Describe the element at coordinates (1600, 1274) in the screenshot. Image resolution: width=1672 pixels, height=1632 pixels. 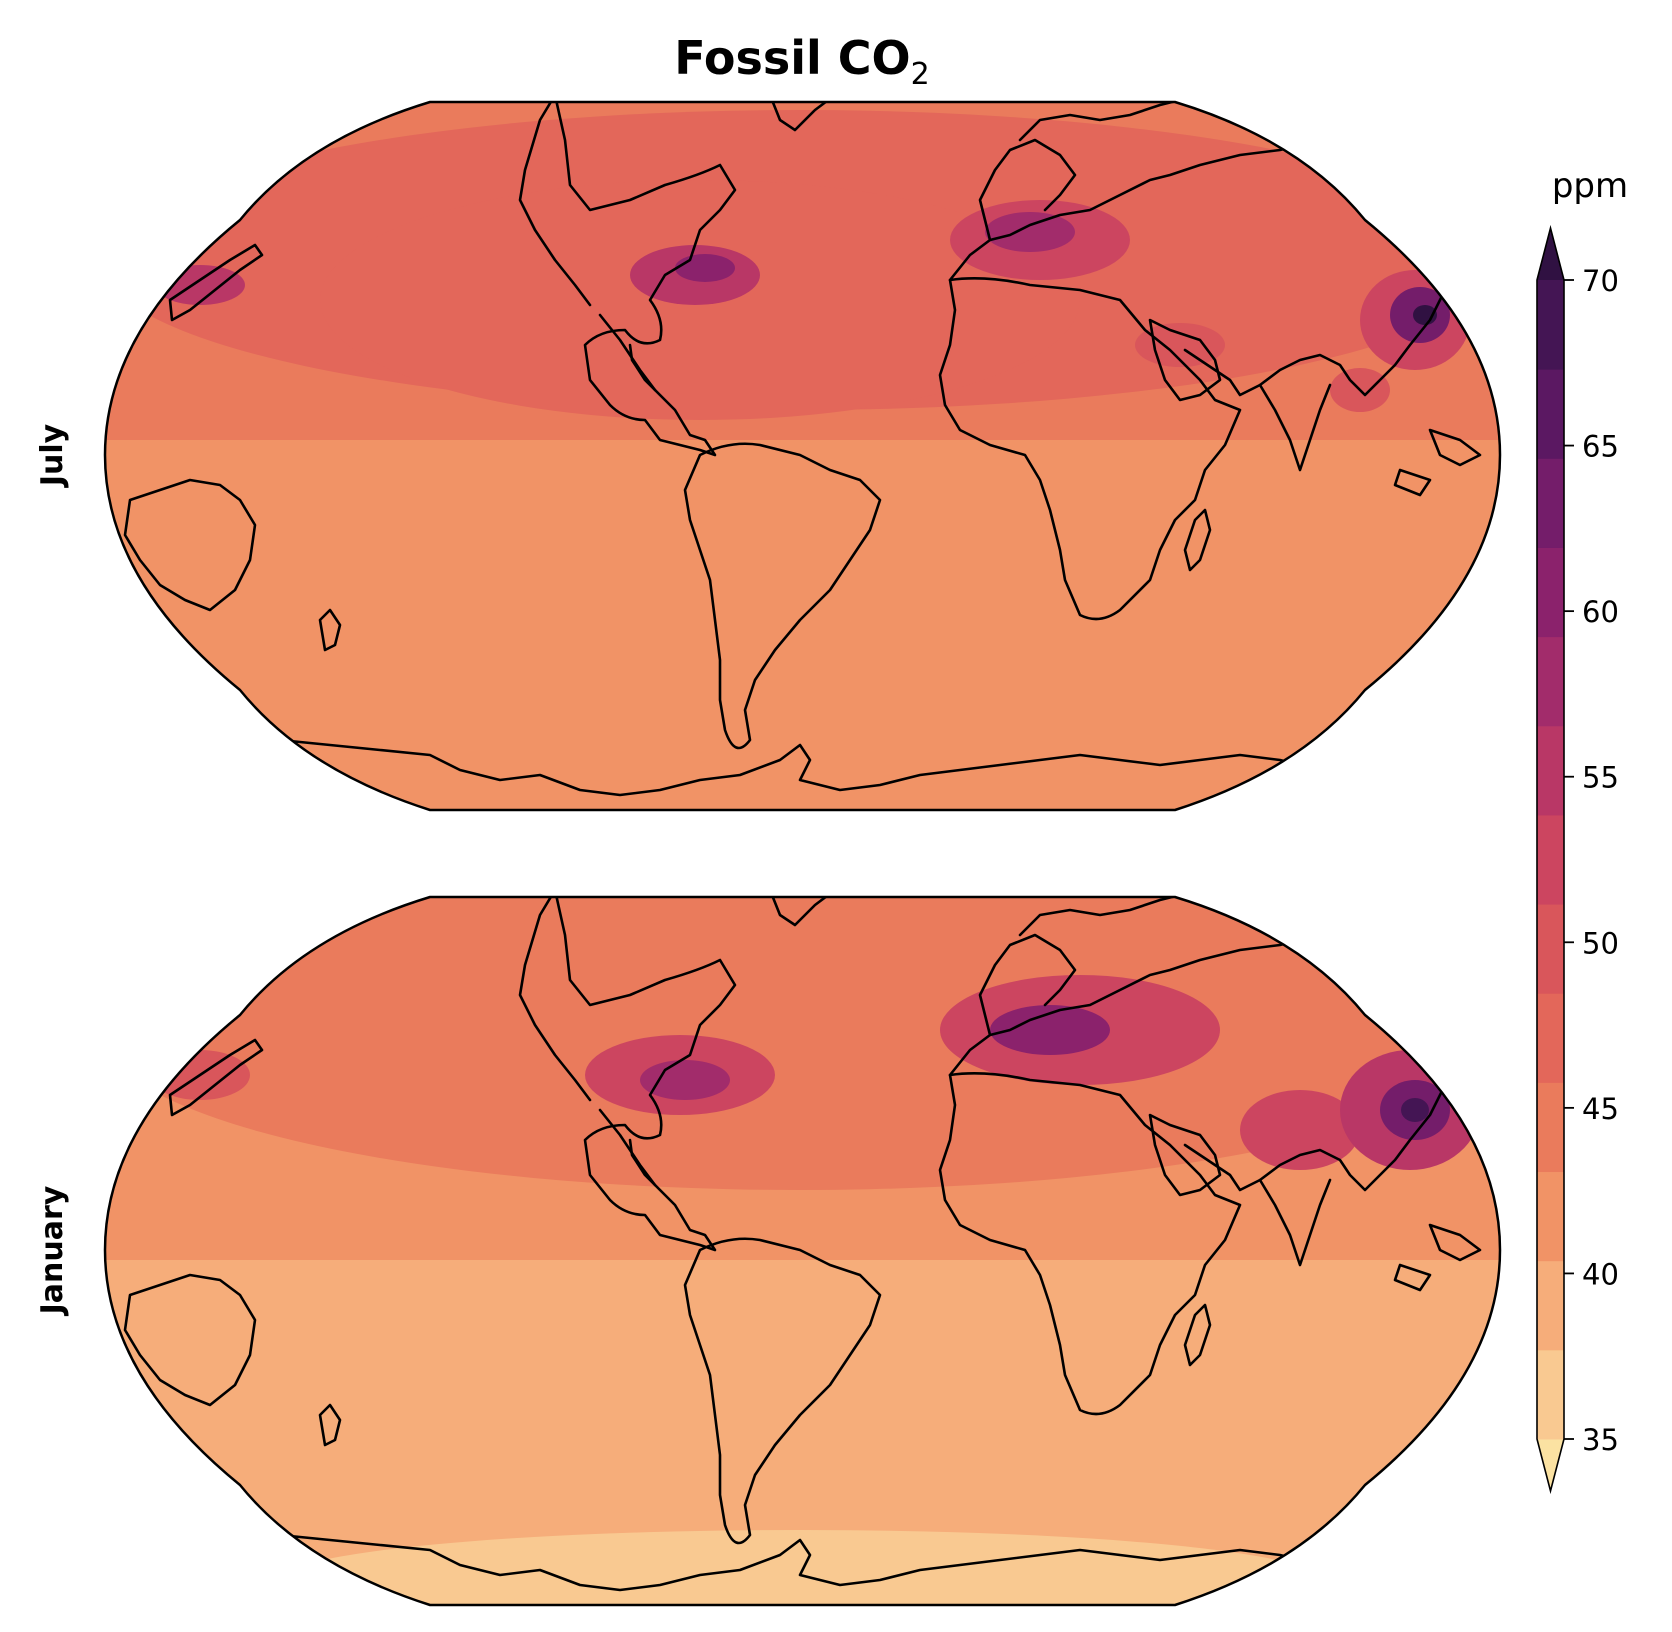
I see `colorbar-tick-label: 40` at that location.